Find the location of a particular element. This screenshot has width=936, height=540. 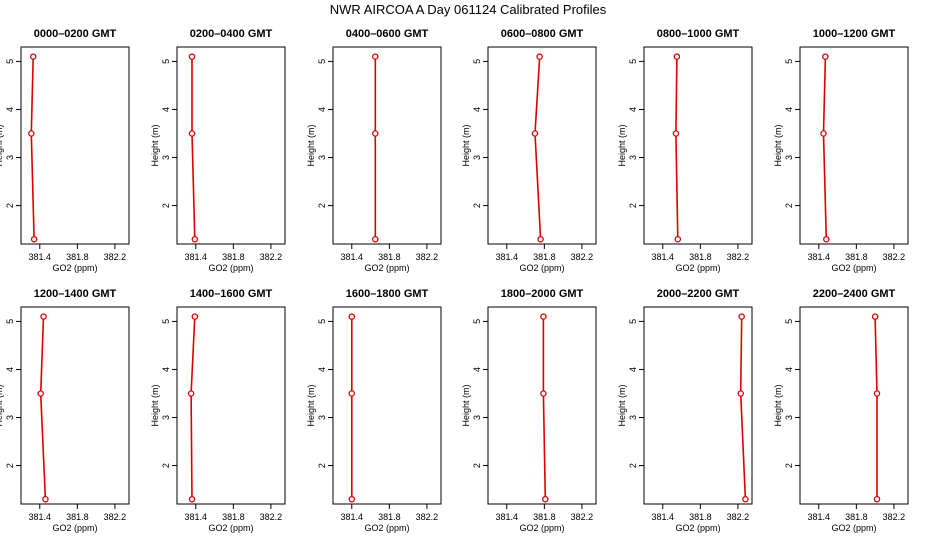

panel-title: 1000–1200 GMT is located at coordinates (854, 34).